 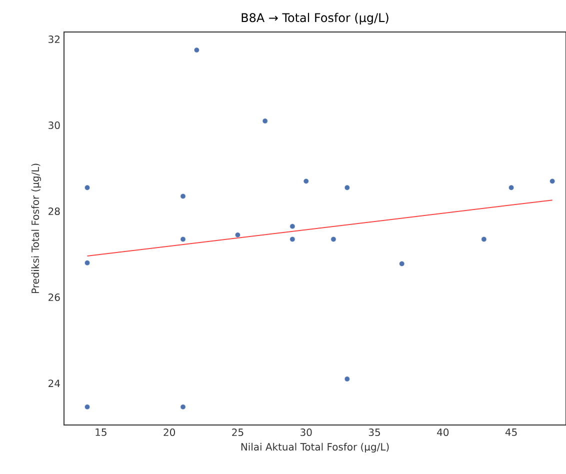 I want to click on chart-title: B8A → Total Fosfor (µg/L), so click(x=315, y=18).